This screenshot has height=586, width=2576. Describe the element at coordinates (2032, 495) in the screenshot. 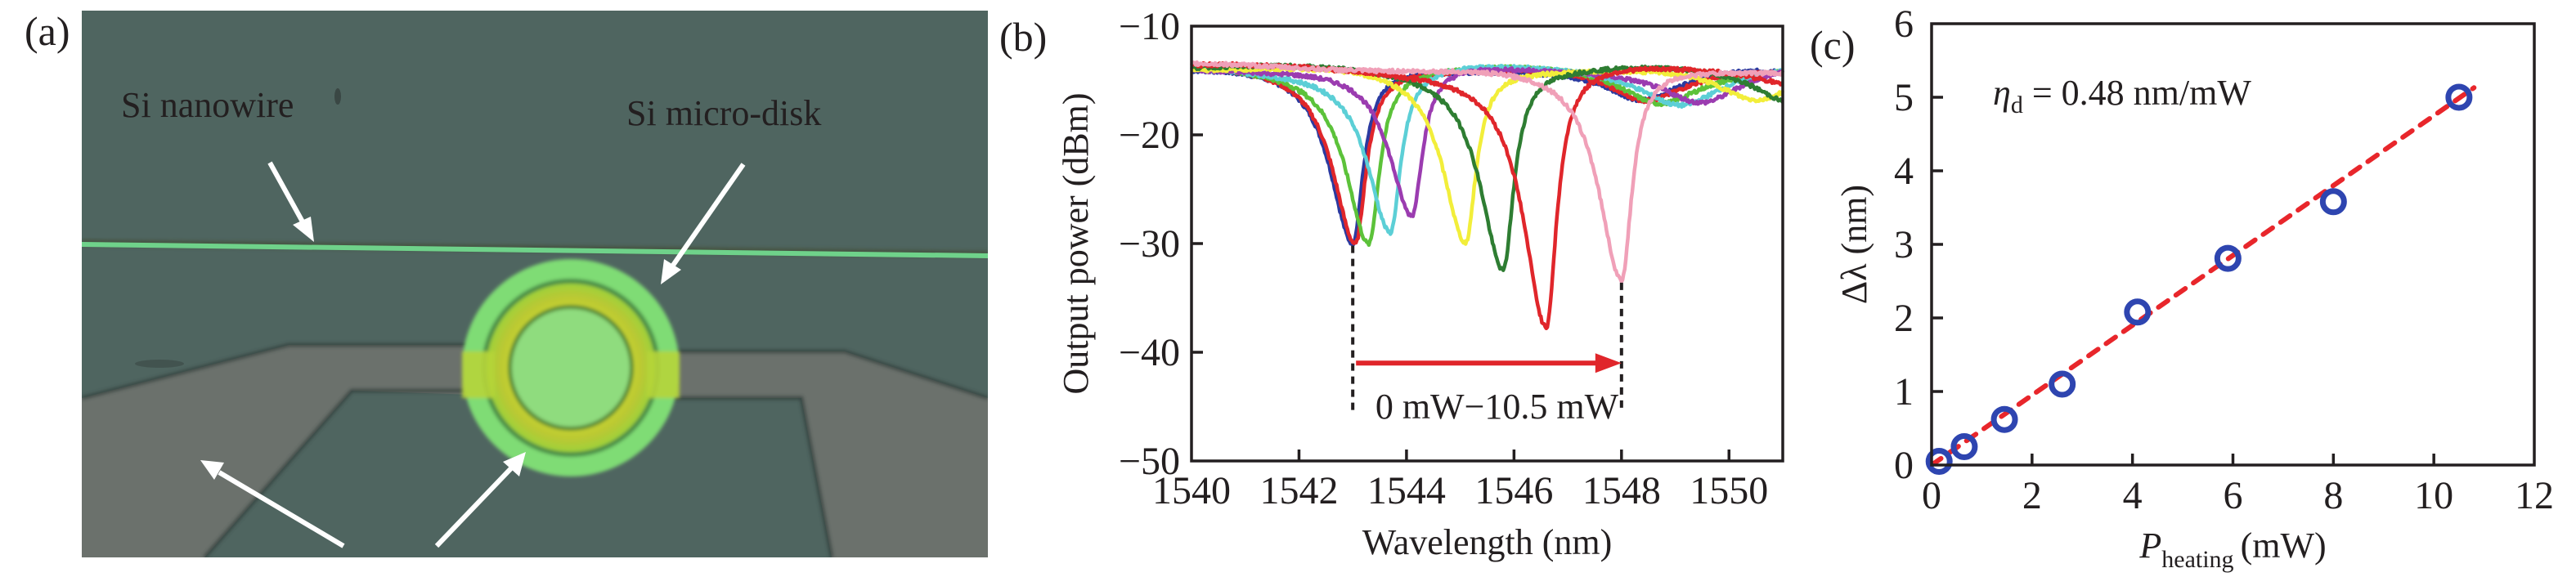

I see `x-tick-label: 2` at that location.